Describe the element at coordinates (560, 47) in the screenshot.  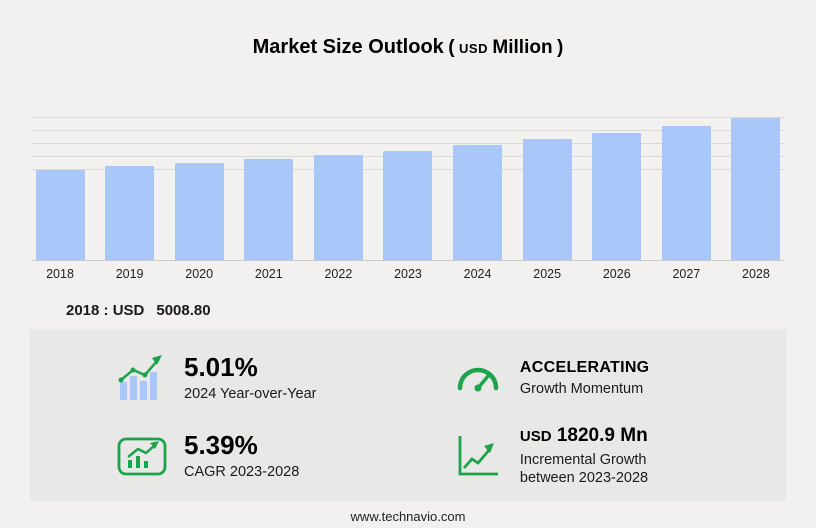
I see `title-close-paren: )` at that location.